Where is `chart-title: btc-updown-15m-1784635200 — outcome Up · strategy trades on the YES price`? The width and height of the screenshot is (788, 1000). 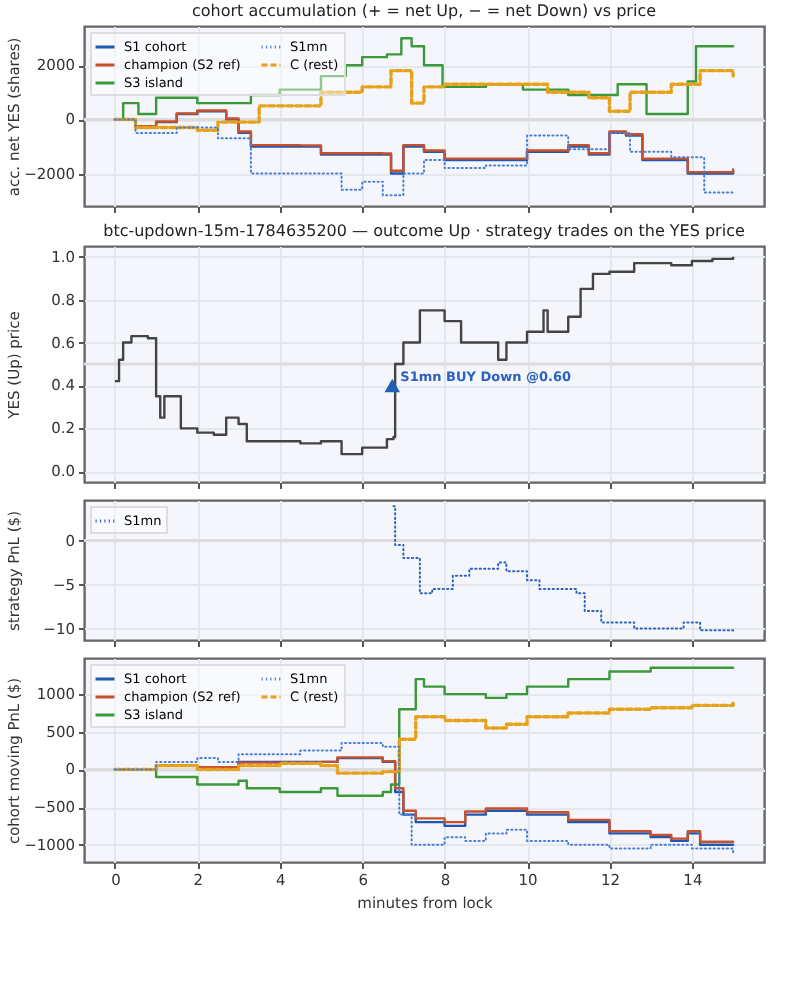
chart-title: btc-updown-15m-1784635200 — outcome Up · strategy trades on the YES price is located at coordinates (424, 231).